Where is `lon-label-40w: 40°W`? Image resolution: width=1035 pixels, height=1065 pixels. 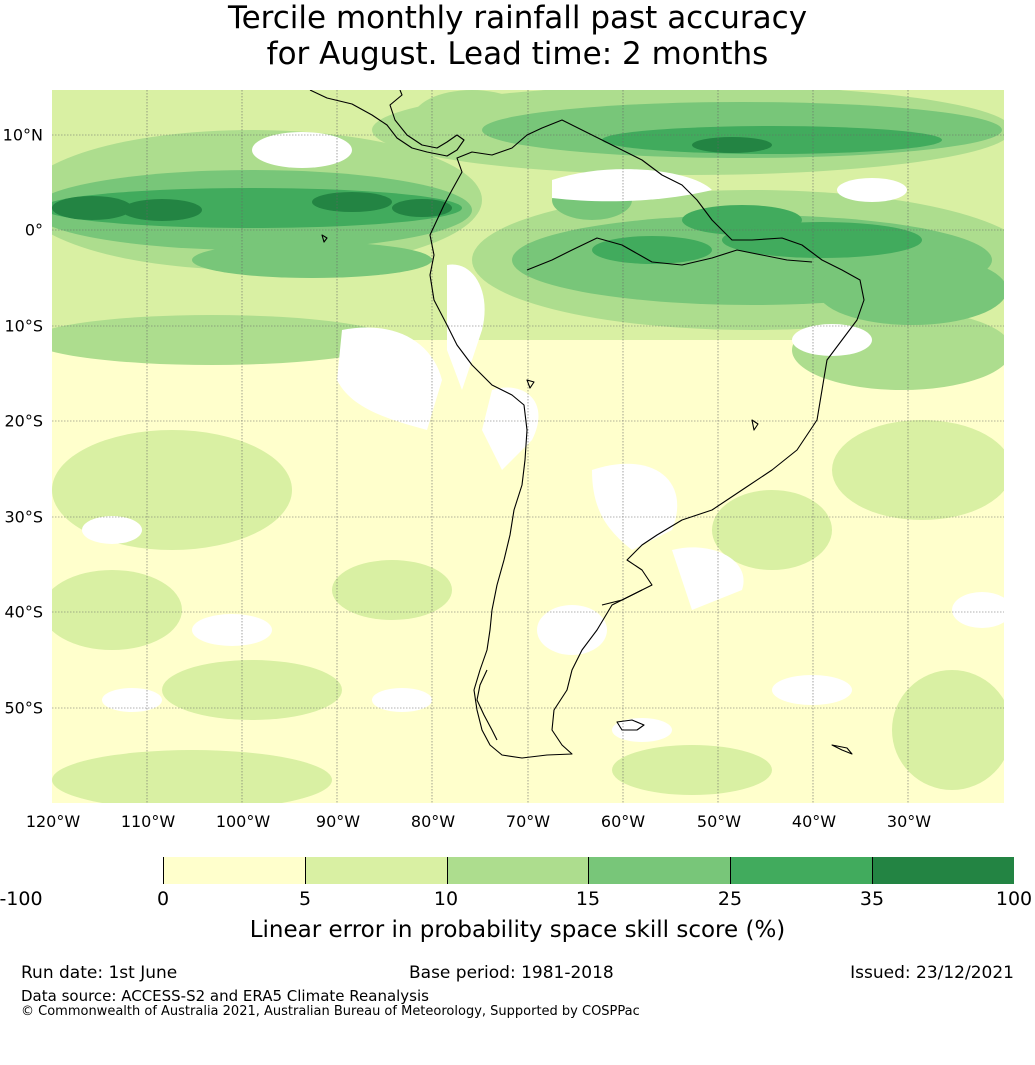
lon-label-40w: 40°W is located at coordinates (814, 821).